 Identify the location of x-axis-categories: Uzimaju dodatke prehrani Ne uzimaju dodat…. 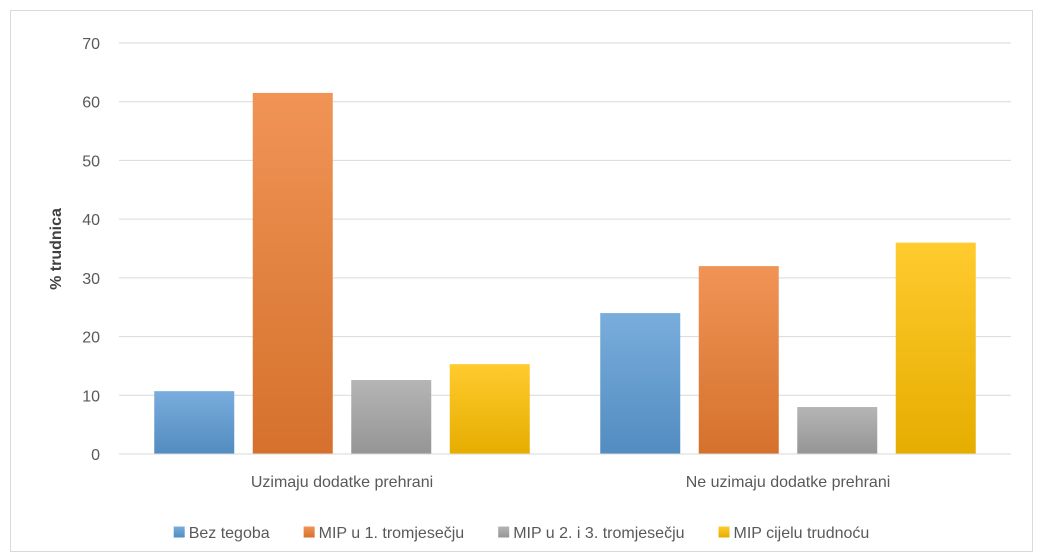
(570, 482).